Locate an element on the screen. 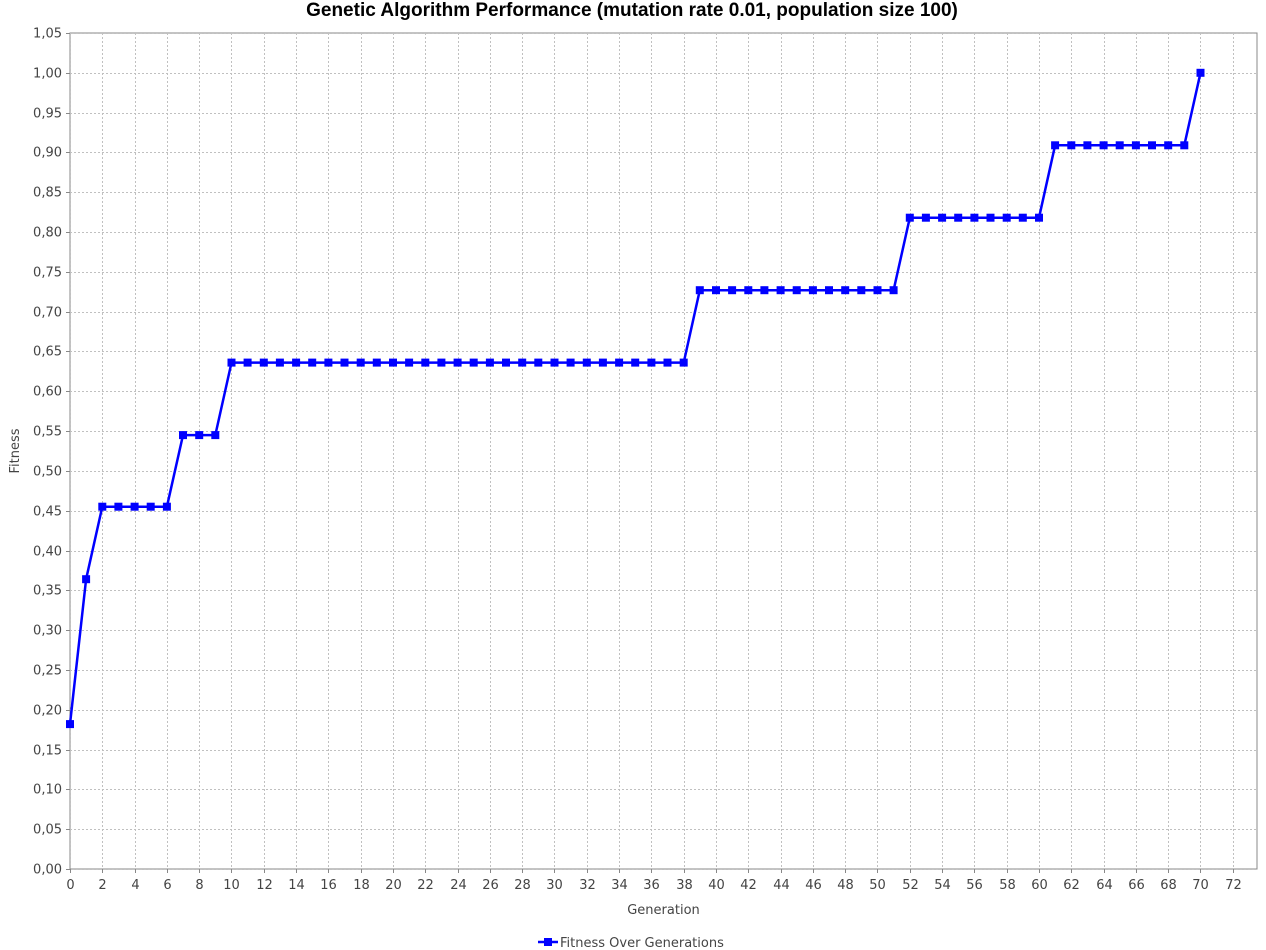 The image size is (1266, 950). y-tick-label: 0,70 is located at coordinates (47, 313).